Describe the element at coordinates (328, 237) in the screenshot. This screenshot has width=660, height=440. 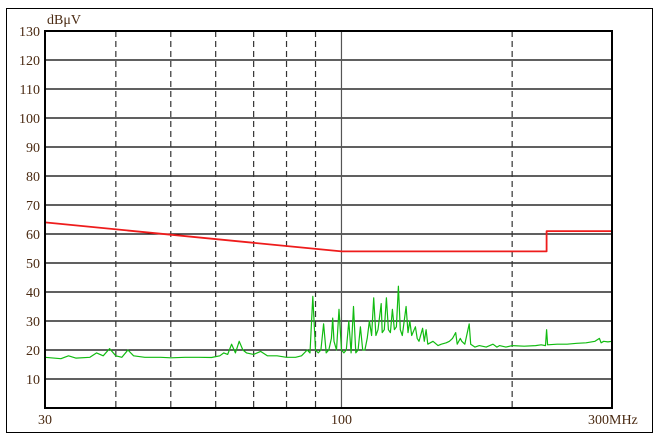
I see `limit-line` at that location.